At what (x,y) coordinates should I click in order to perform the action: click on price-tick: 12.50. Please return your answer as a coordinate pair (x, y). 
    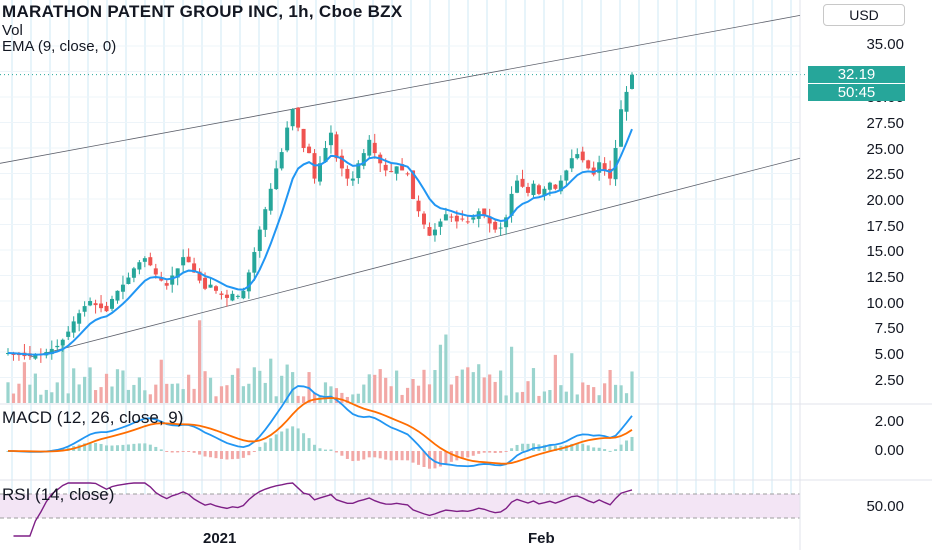
    Looking at the image, I should click on (885, 277).